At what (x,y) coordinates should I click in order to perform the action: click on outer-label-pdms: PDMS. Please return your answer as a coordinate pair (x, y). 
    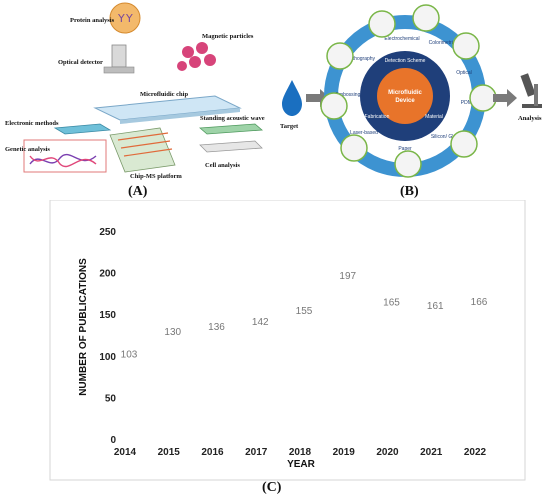
    Looking at the image, I should click on (468, 103).